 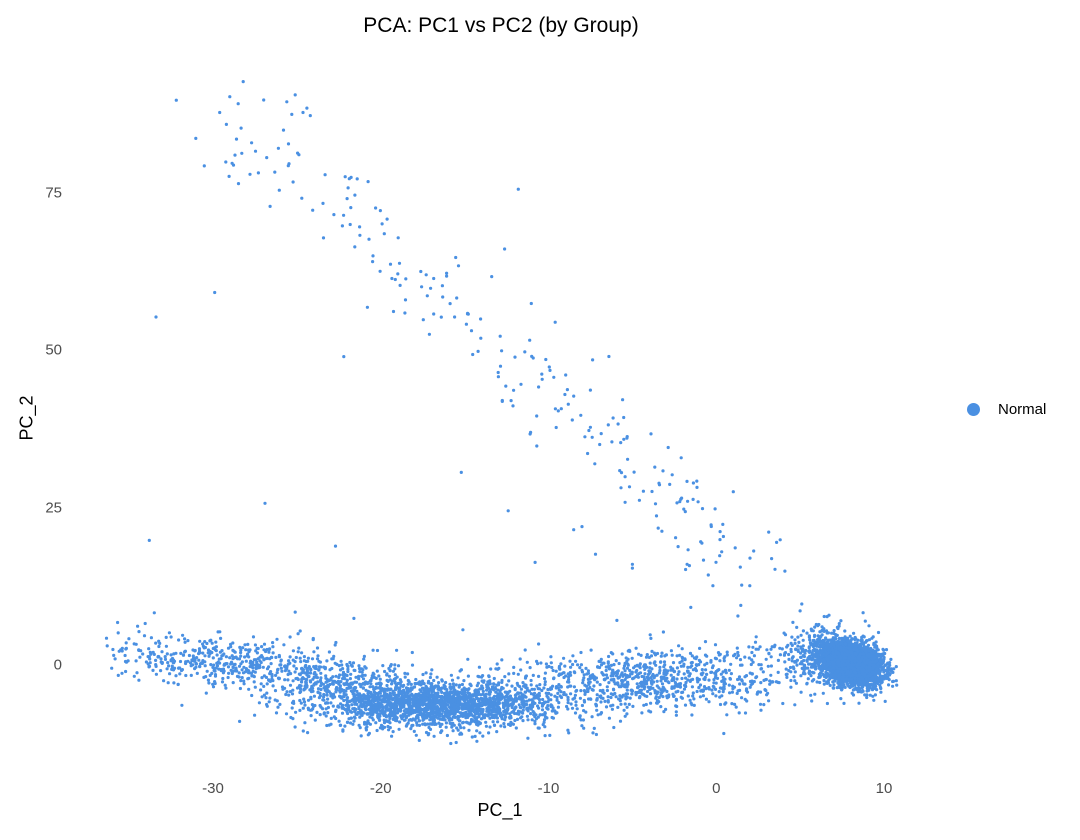 I want to click on legend-key-dot-icon, so click(x=973, y=409).